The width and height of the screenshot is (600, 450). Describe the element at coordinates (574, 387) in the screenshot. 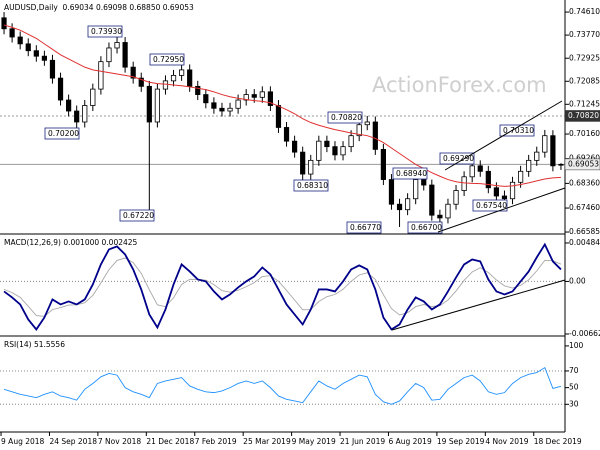

I see `y-tick-label: 50` at that location.